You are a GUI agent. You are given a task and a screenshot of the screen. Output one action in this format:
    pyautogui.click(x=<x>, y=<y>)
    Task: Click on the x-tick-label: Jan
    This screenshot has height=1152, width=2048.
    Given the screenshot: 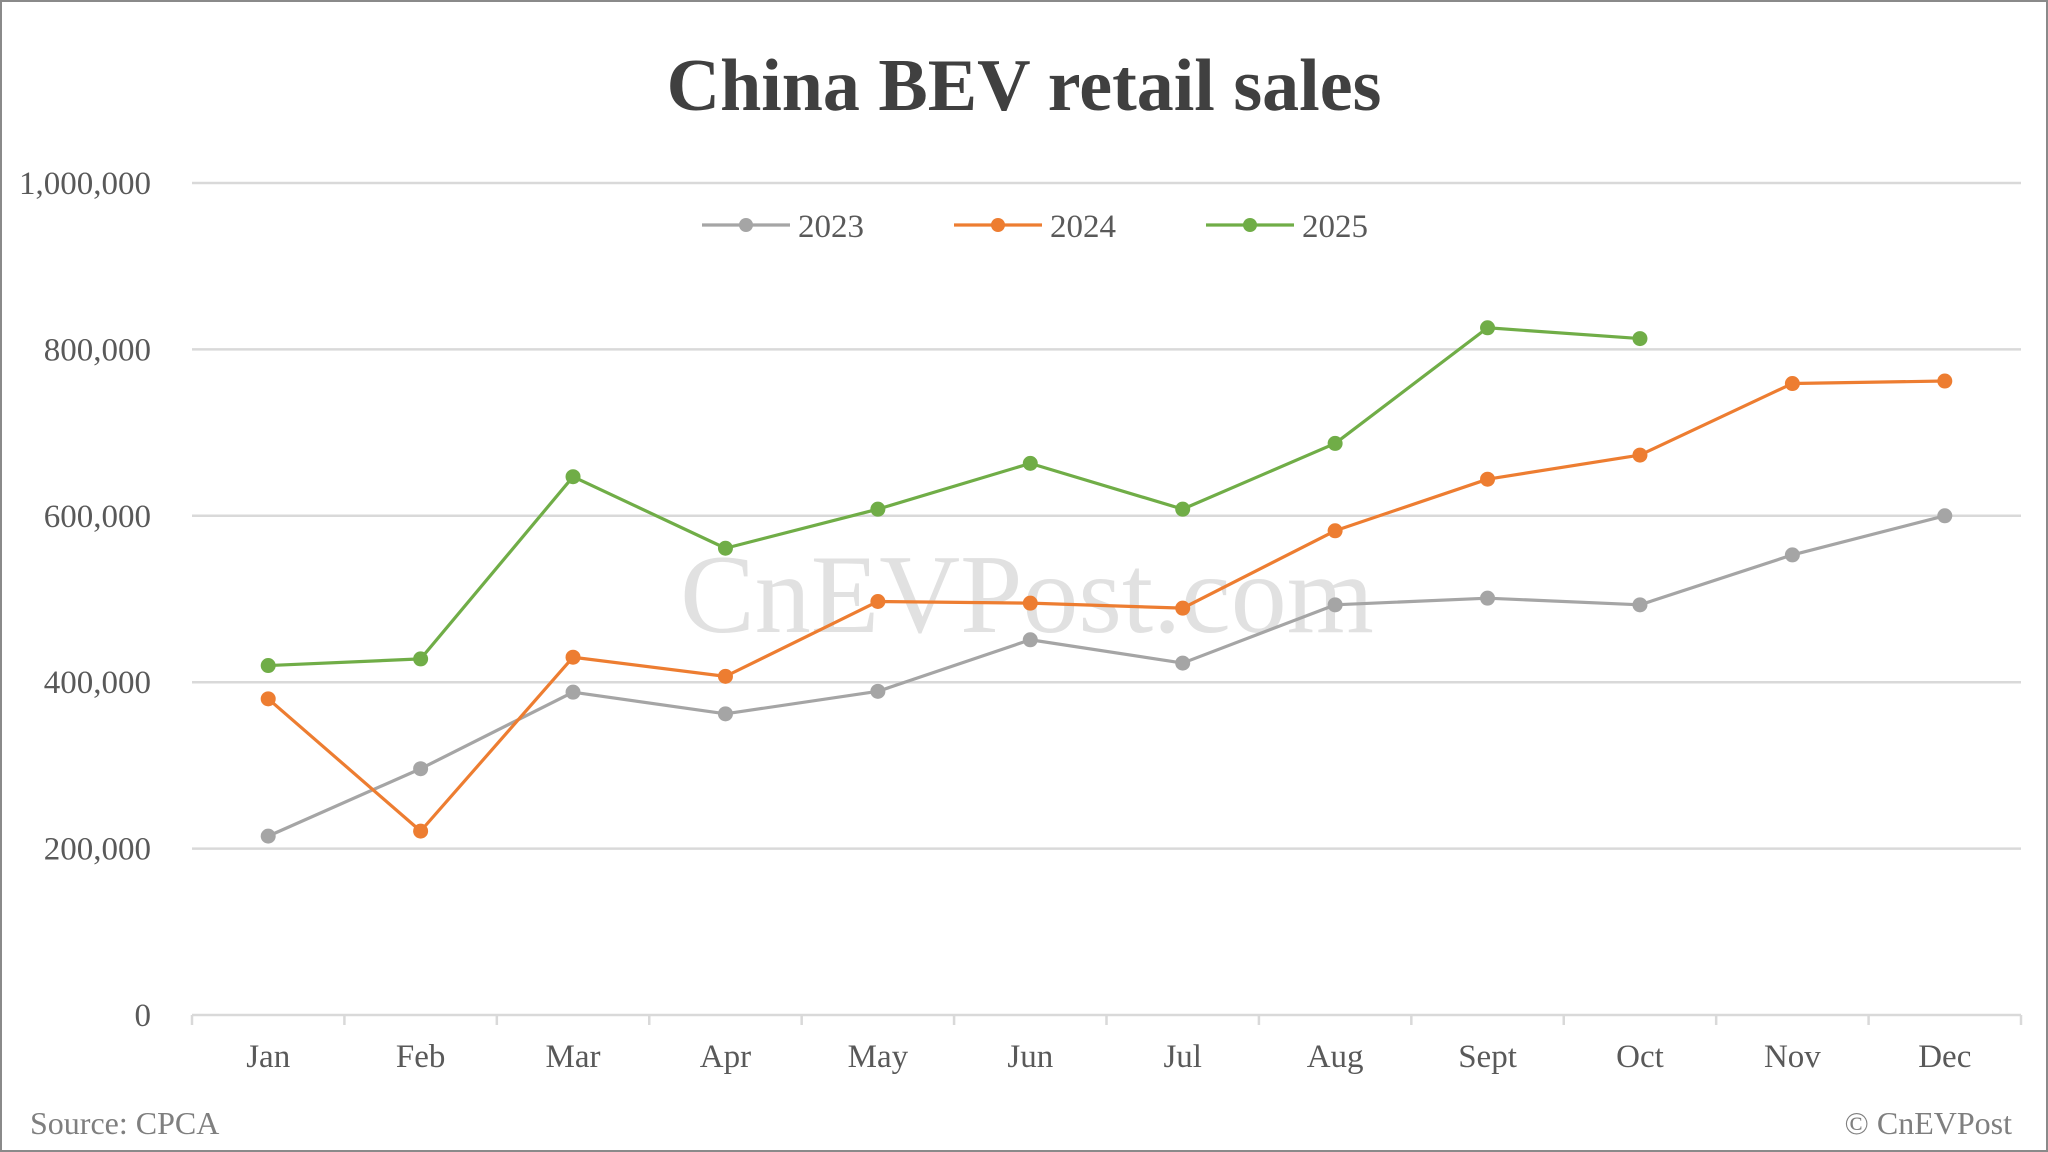 What is the action you would take?
    pyautogui.click(x=268, y=1057)
    